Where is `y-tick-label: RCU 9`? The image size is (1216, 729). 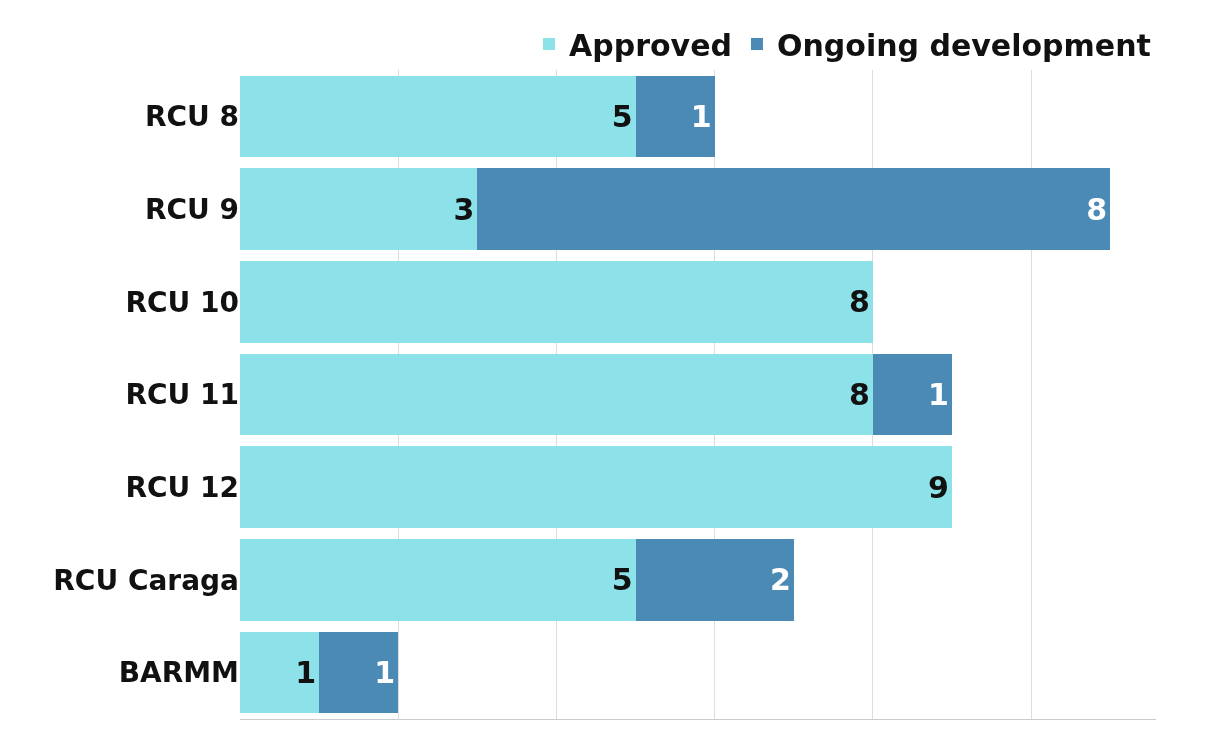
y-tick-label: RCU 9 is located at coordinates (191, 209).